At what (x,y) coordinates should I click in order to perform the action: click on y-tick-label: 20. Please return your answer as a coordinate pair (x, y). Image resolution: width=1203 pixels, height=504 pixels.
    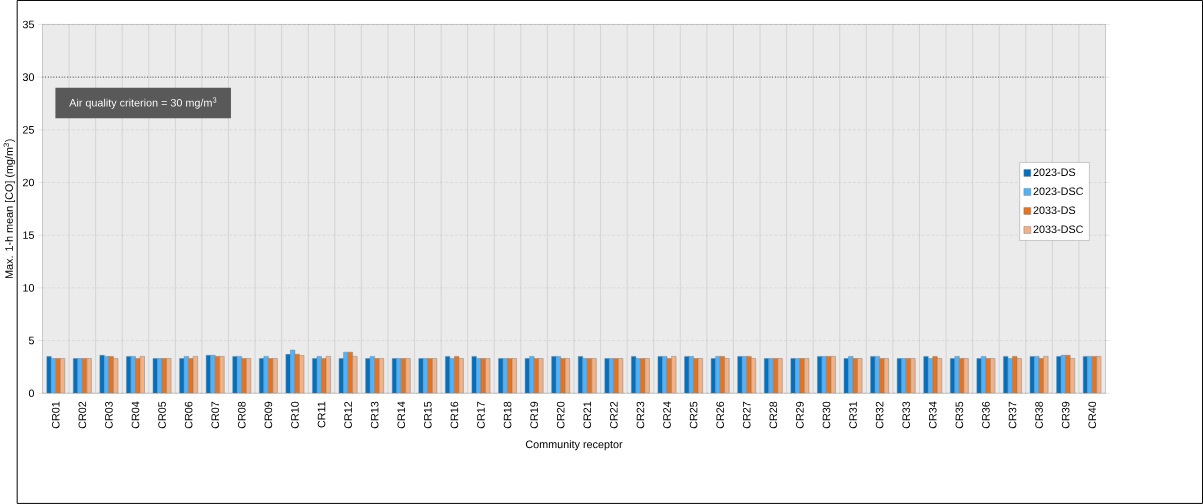
    Looking at the image, I should click on (28, 182).